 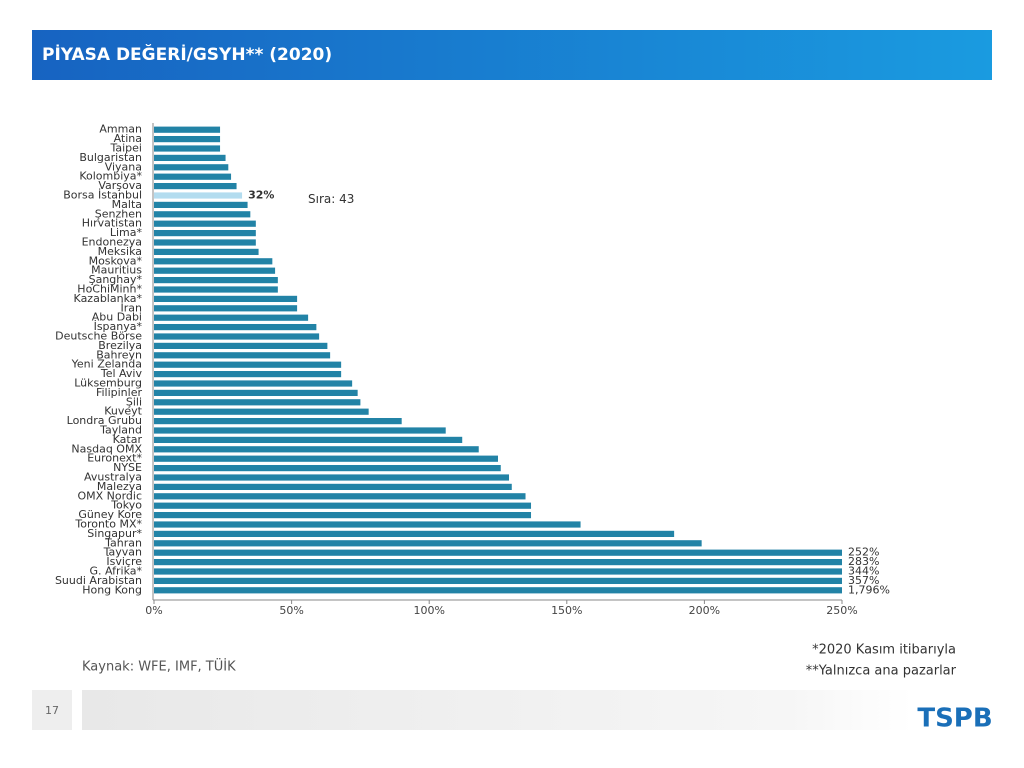 What do you see at coordinates (125, 148) in the screenshot?
I see `y-tick-label: Taipei` at bounding box center [125, 148].